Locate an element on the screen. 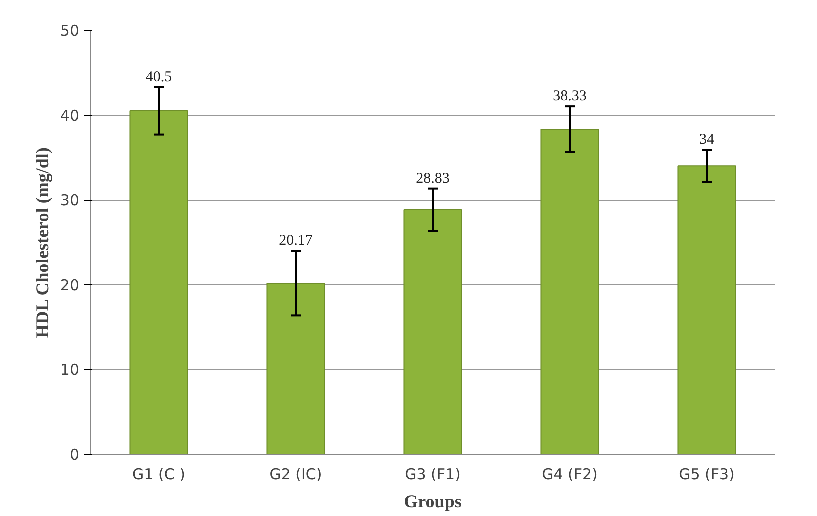  x-tick-label: G1 (C ) is located at coordinates (159, 475).